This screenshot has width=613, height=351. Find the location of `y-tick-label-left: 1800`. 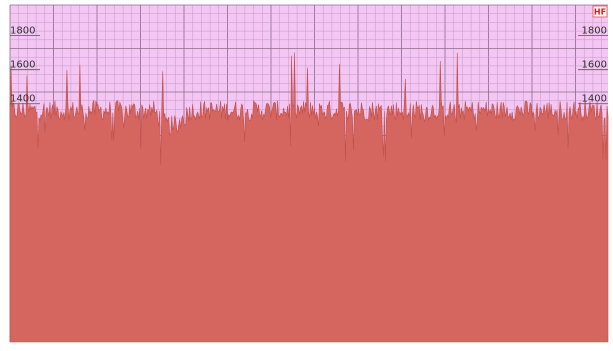

y-tick-label-left: 1800 is located at coordinates (22, 31).